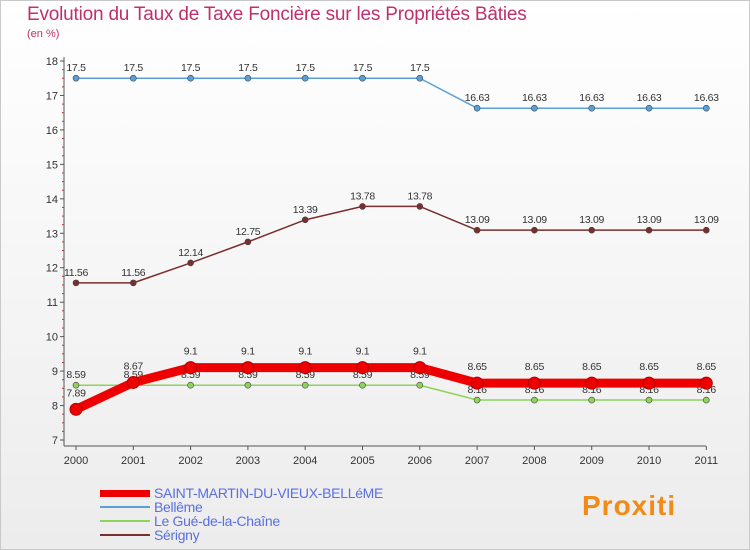 This screenshot has width=750, height=550. What do you see at coordinates (269, 493) in the screenshot?
I see `legend-label: SAINT-MARTIN-DU-VIEUX-BELLéME` at bounding box center [269, 493].